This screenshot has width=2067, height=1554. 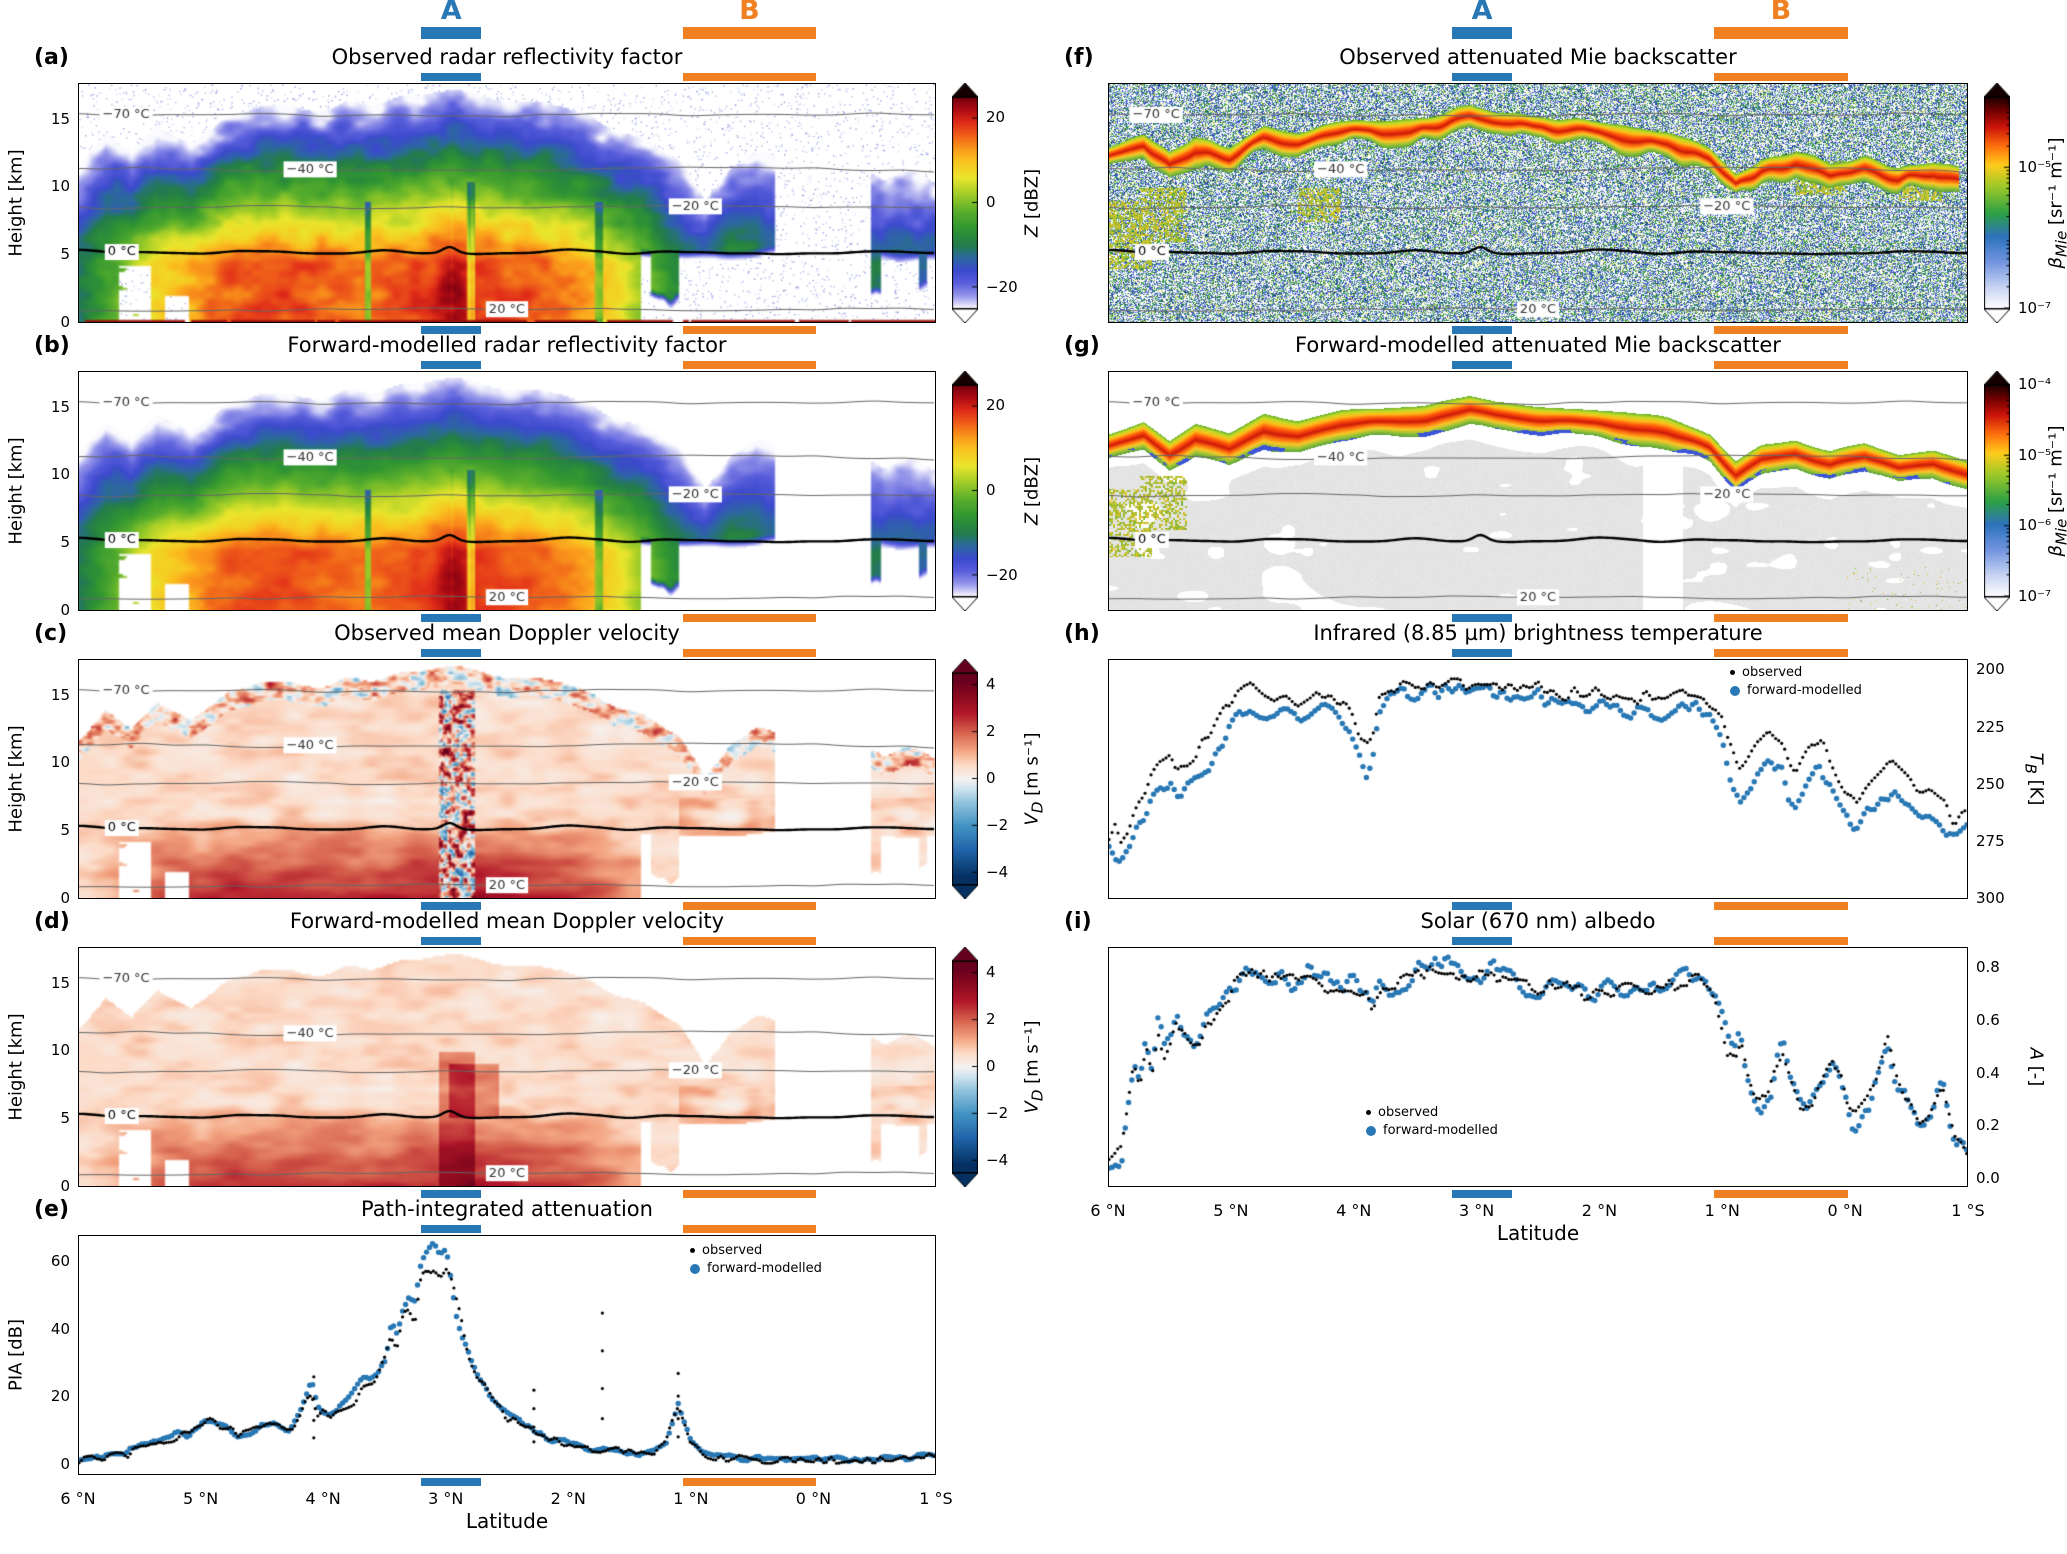 What do you see at coordinates (60, 118) in the screenshot?
I see `y-tick-label: 15` at bounding box center [60, 118].